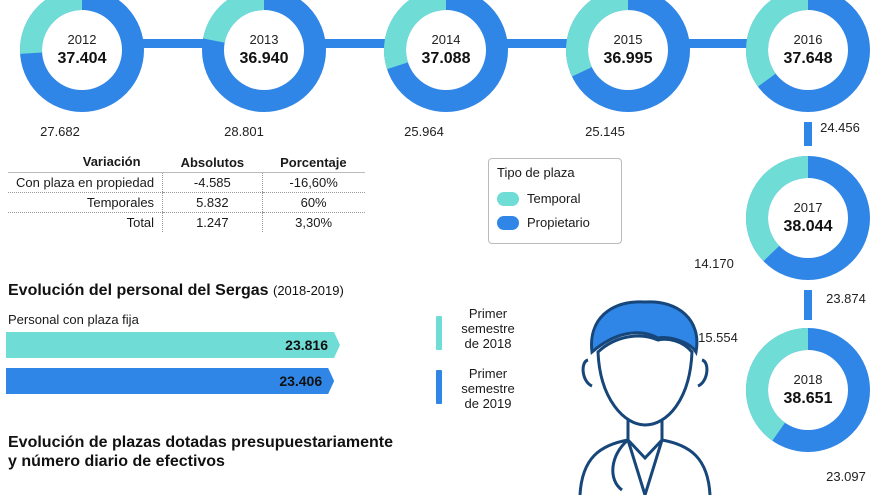 Image resolution: width=880 pixels, height=495 pixels. What do you see at coordinates (140, 222) in the screenshot?
I see `table-cell: Total` at bounding box center [140, 222].